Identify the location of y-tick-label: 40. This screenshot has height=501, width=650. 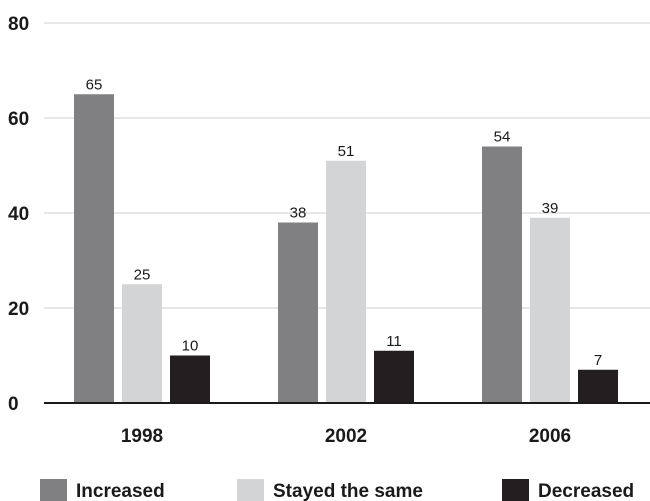
(18, 214).